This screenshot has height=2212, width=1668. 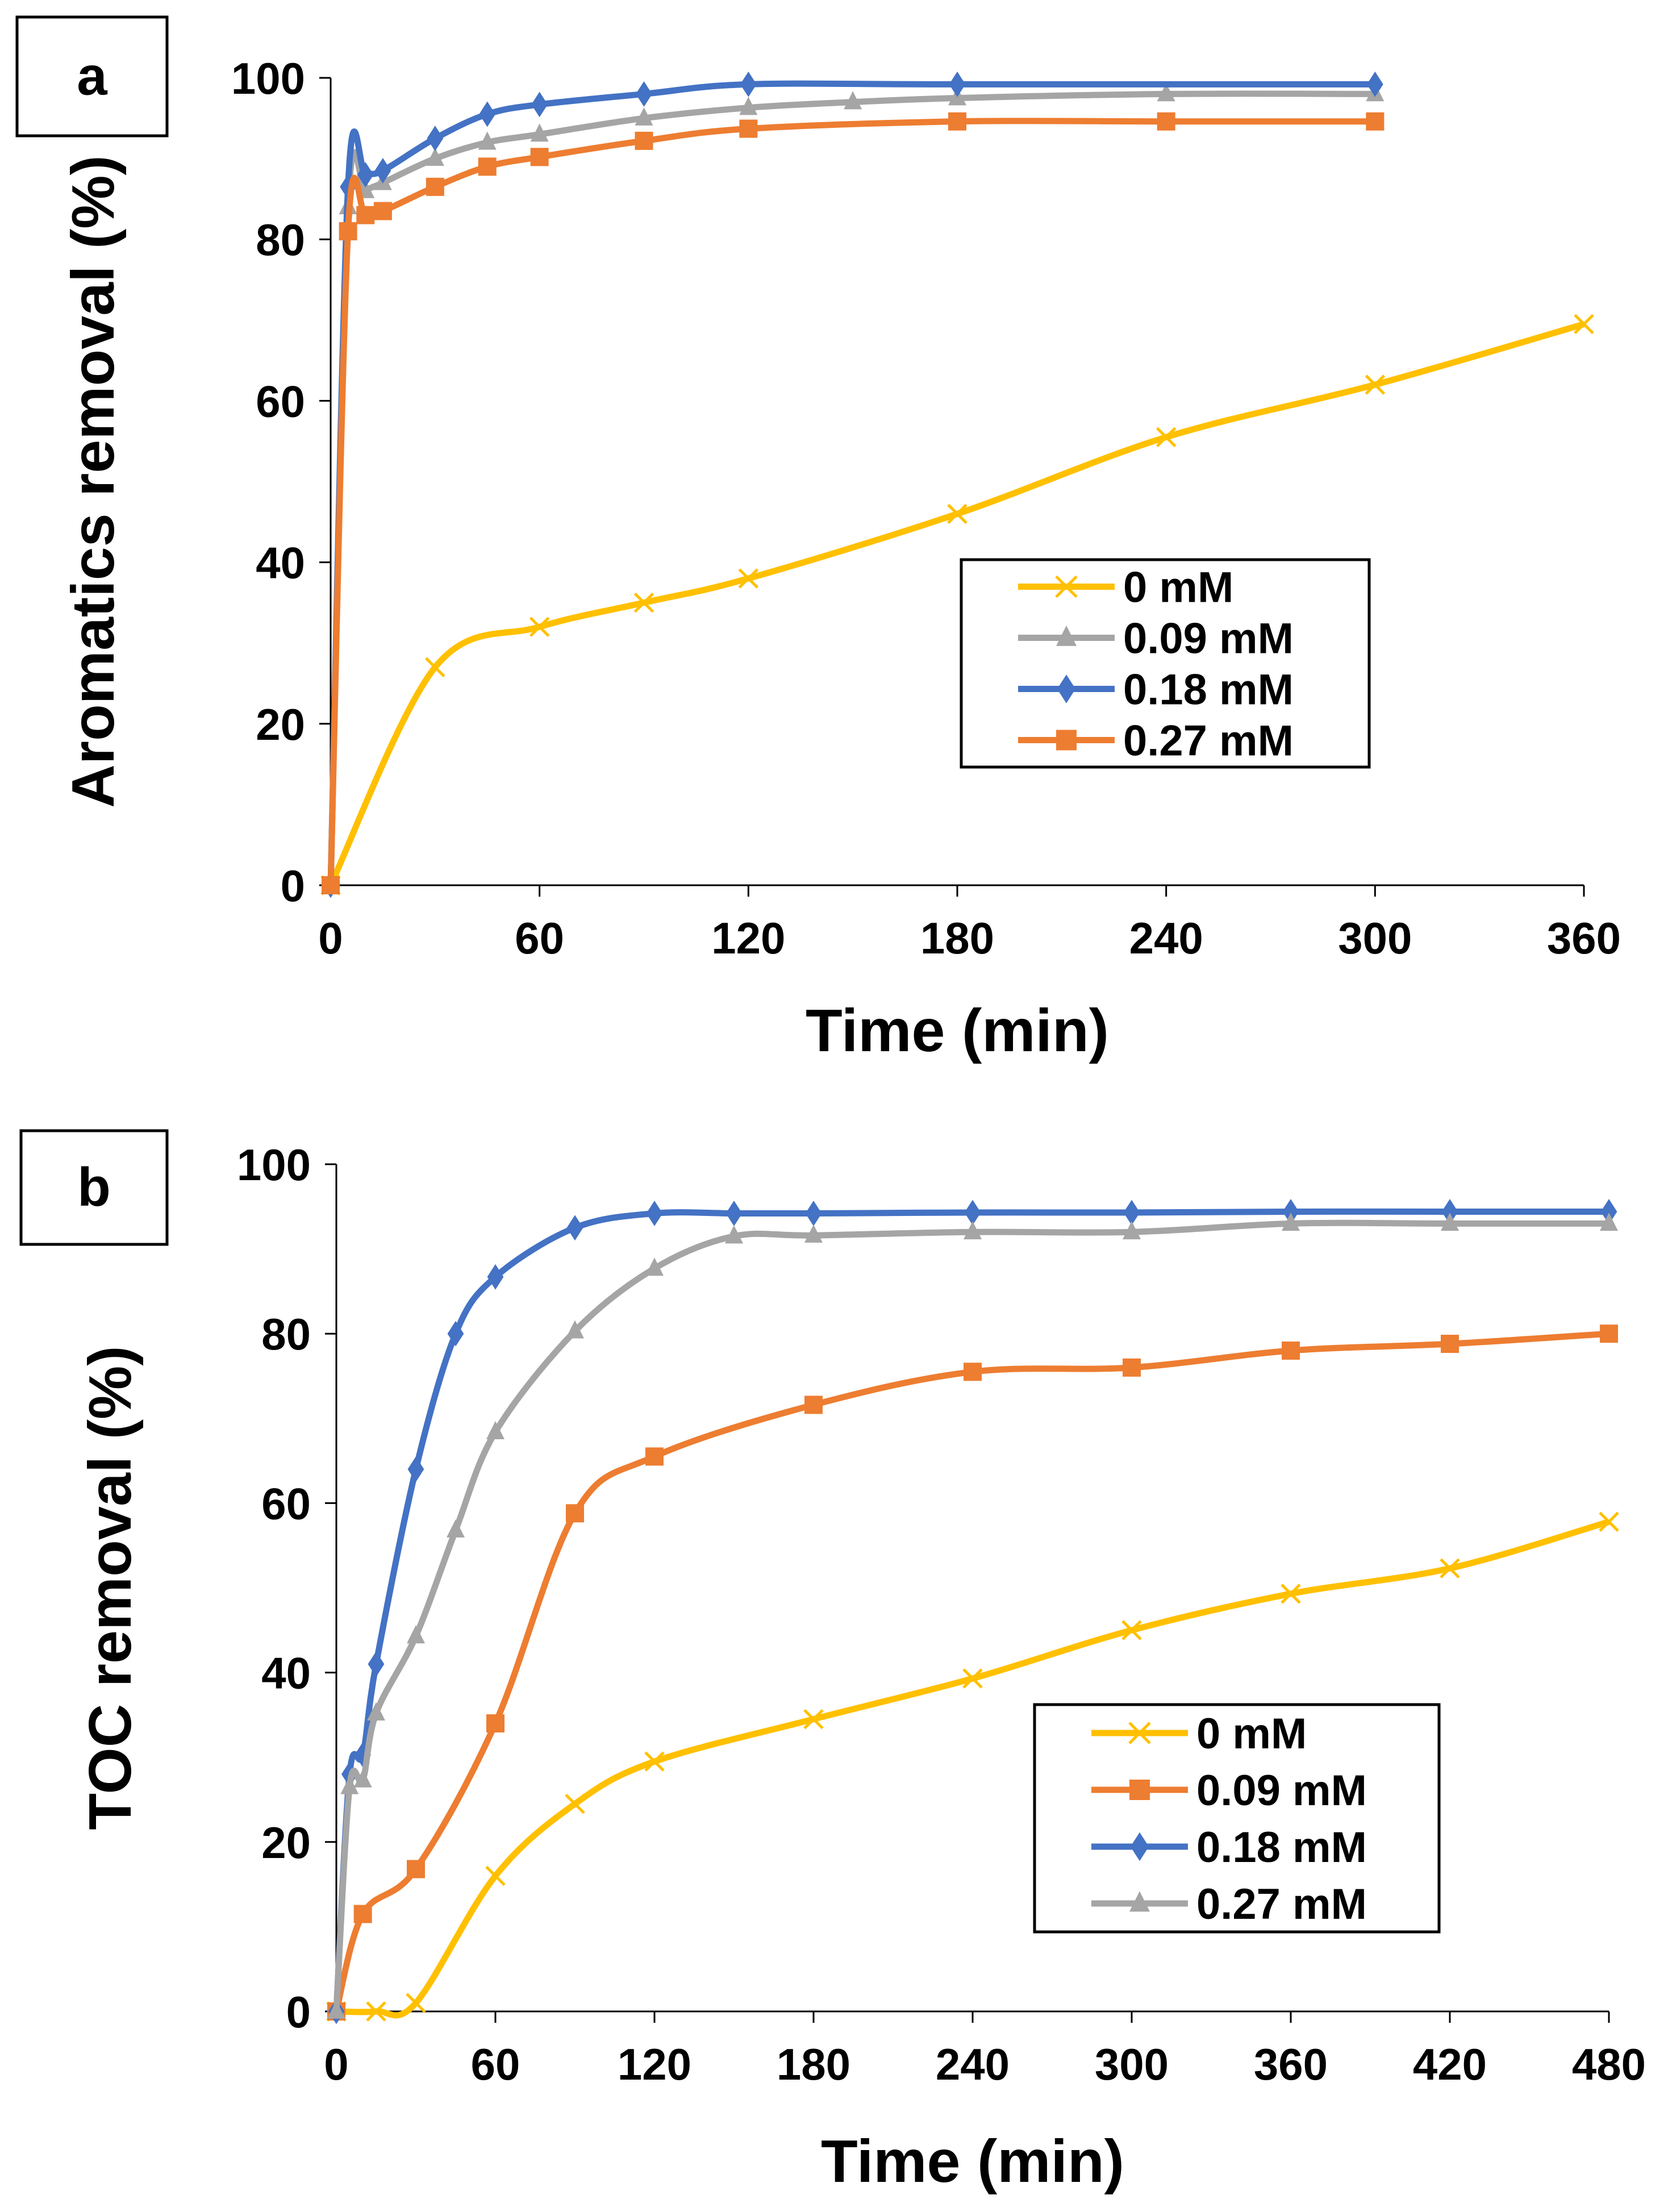 I want to click on legend-item: 0.27 mM, so click(x=1229, y=1904).